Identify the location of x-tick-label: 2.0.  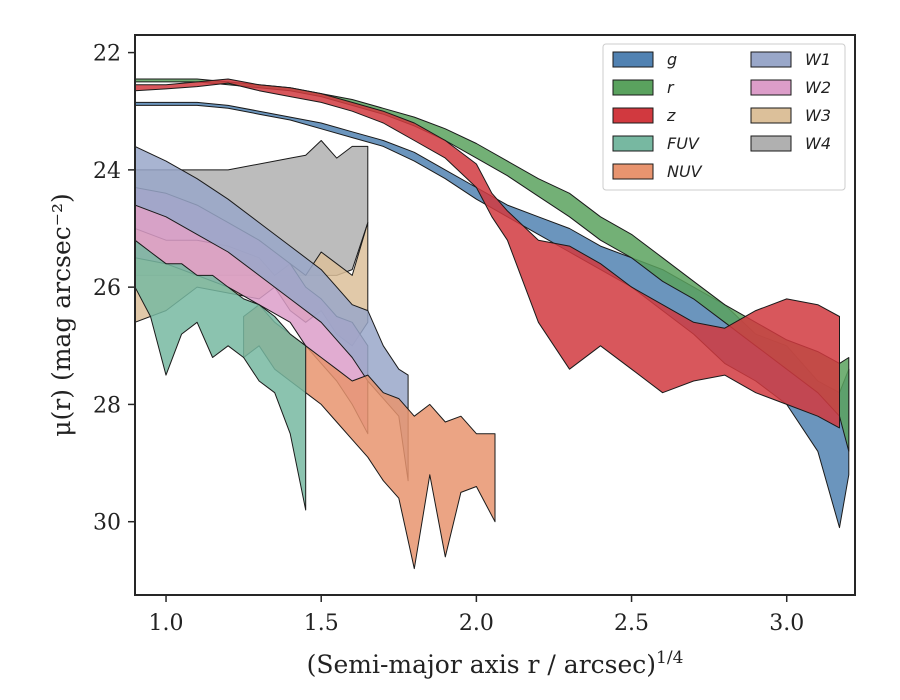
(476, 623).